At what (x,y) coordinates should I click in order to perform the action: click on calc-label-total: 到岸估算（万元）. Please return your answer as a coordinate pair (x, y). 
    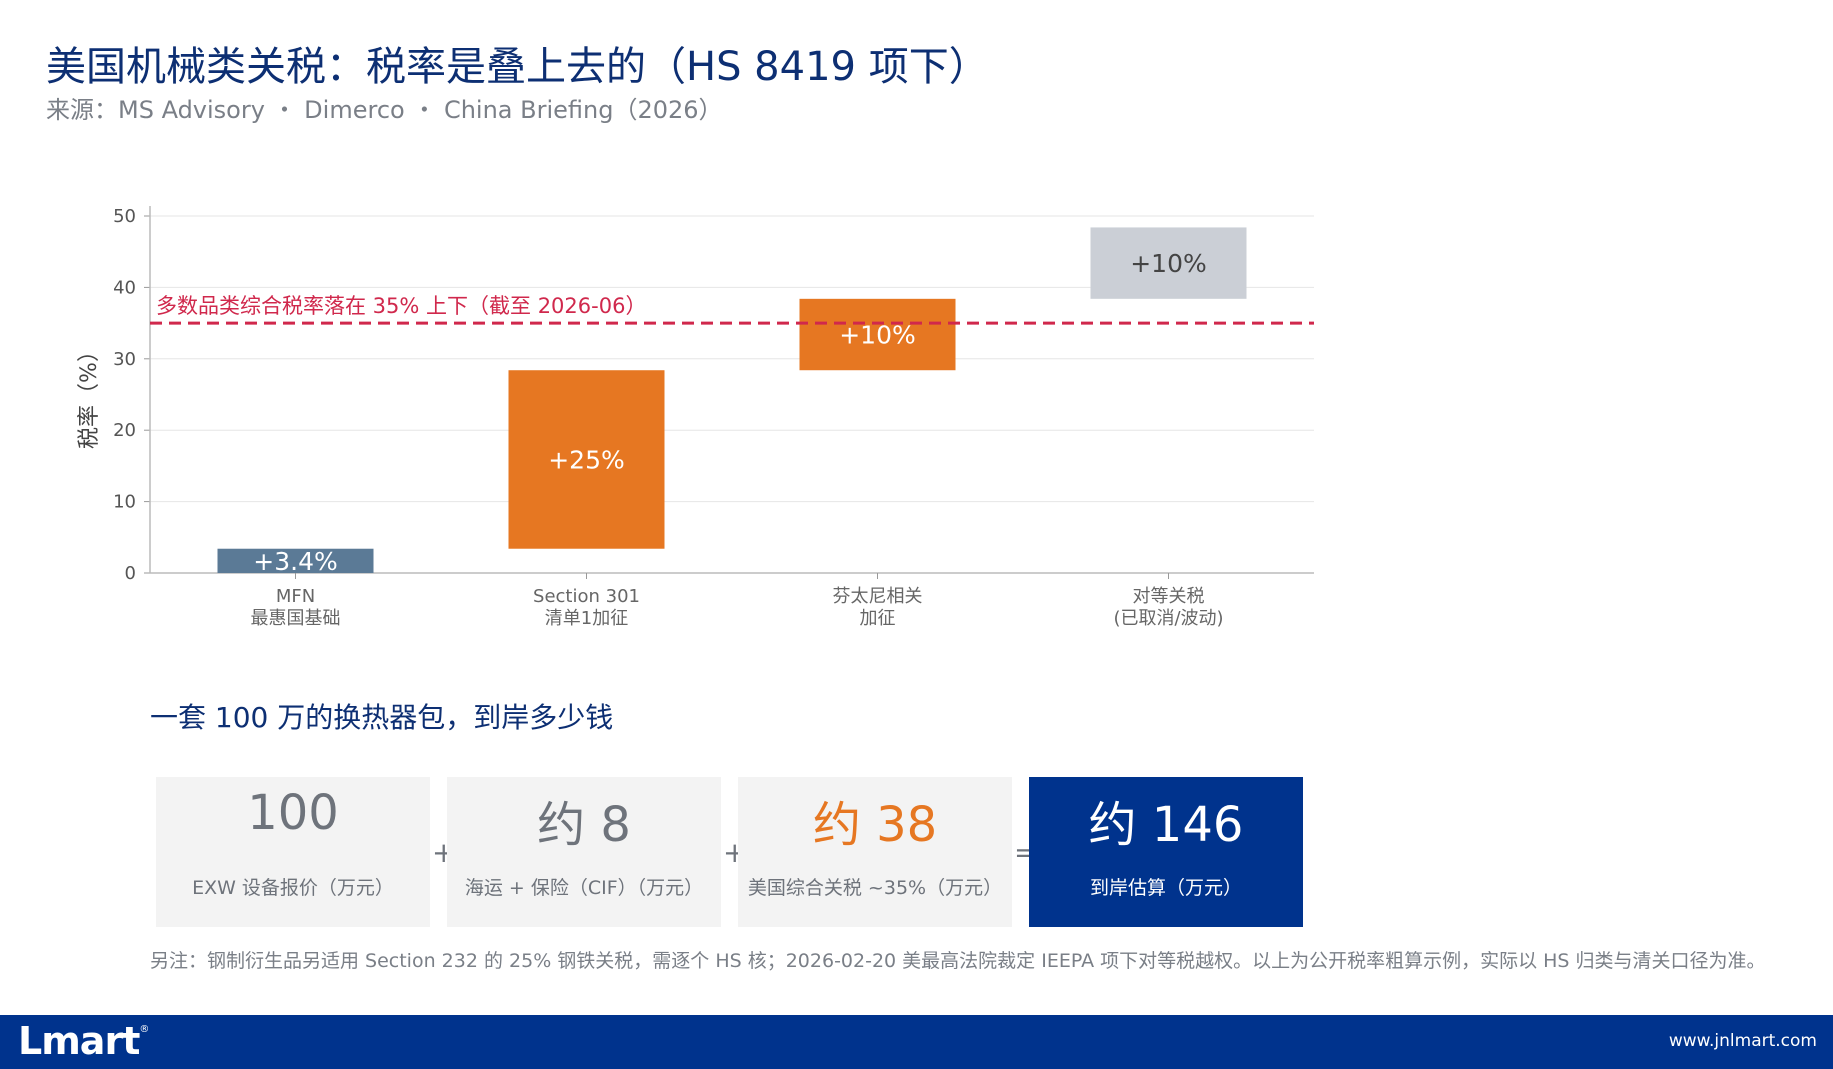
    Looking at the image, I should click on (1165, 888).